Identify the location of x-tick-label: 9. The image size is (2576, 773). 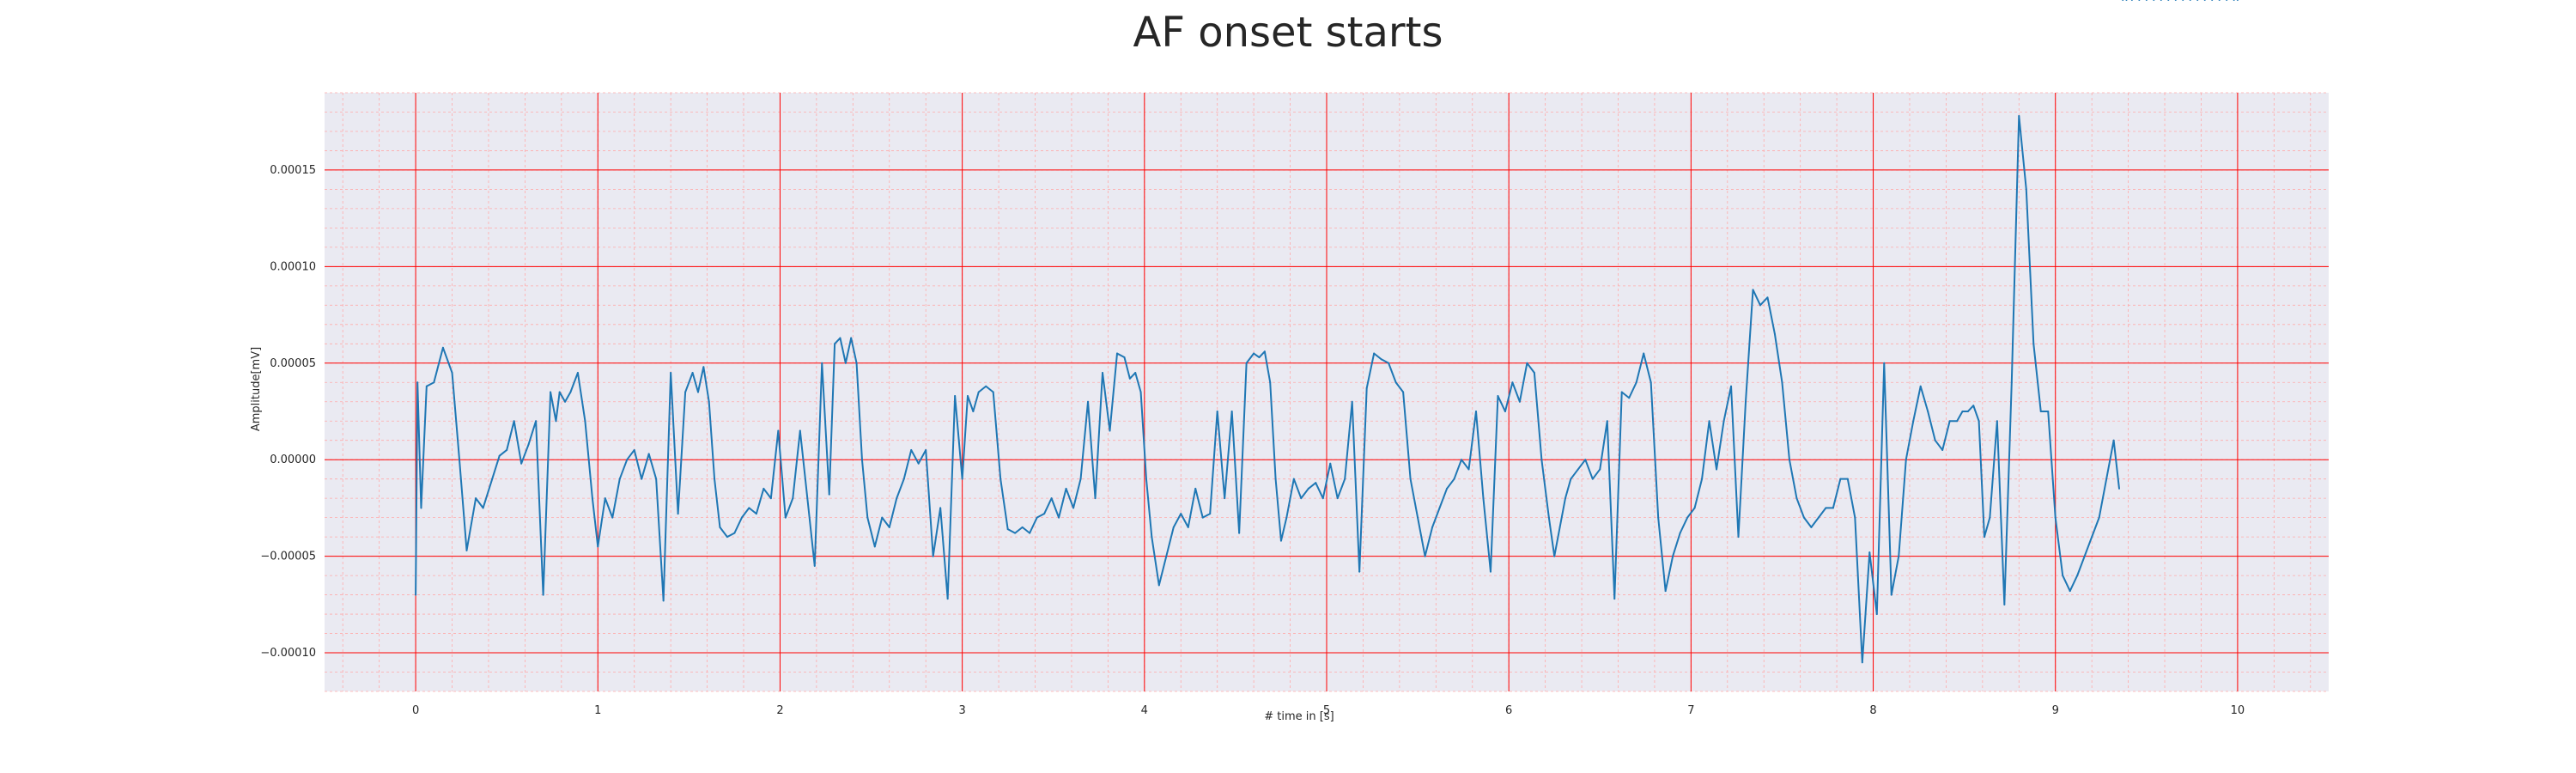
(2055, 710).